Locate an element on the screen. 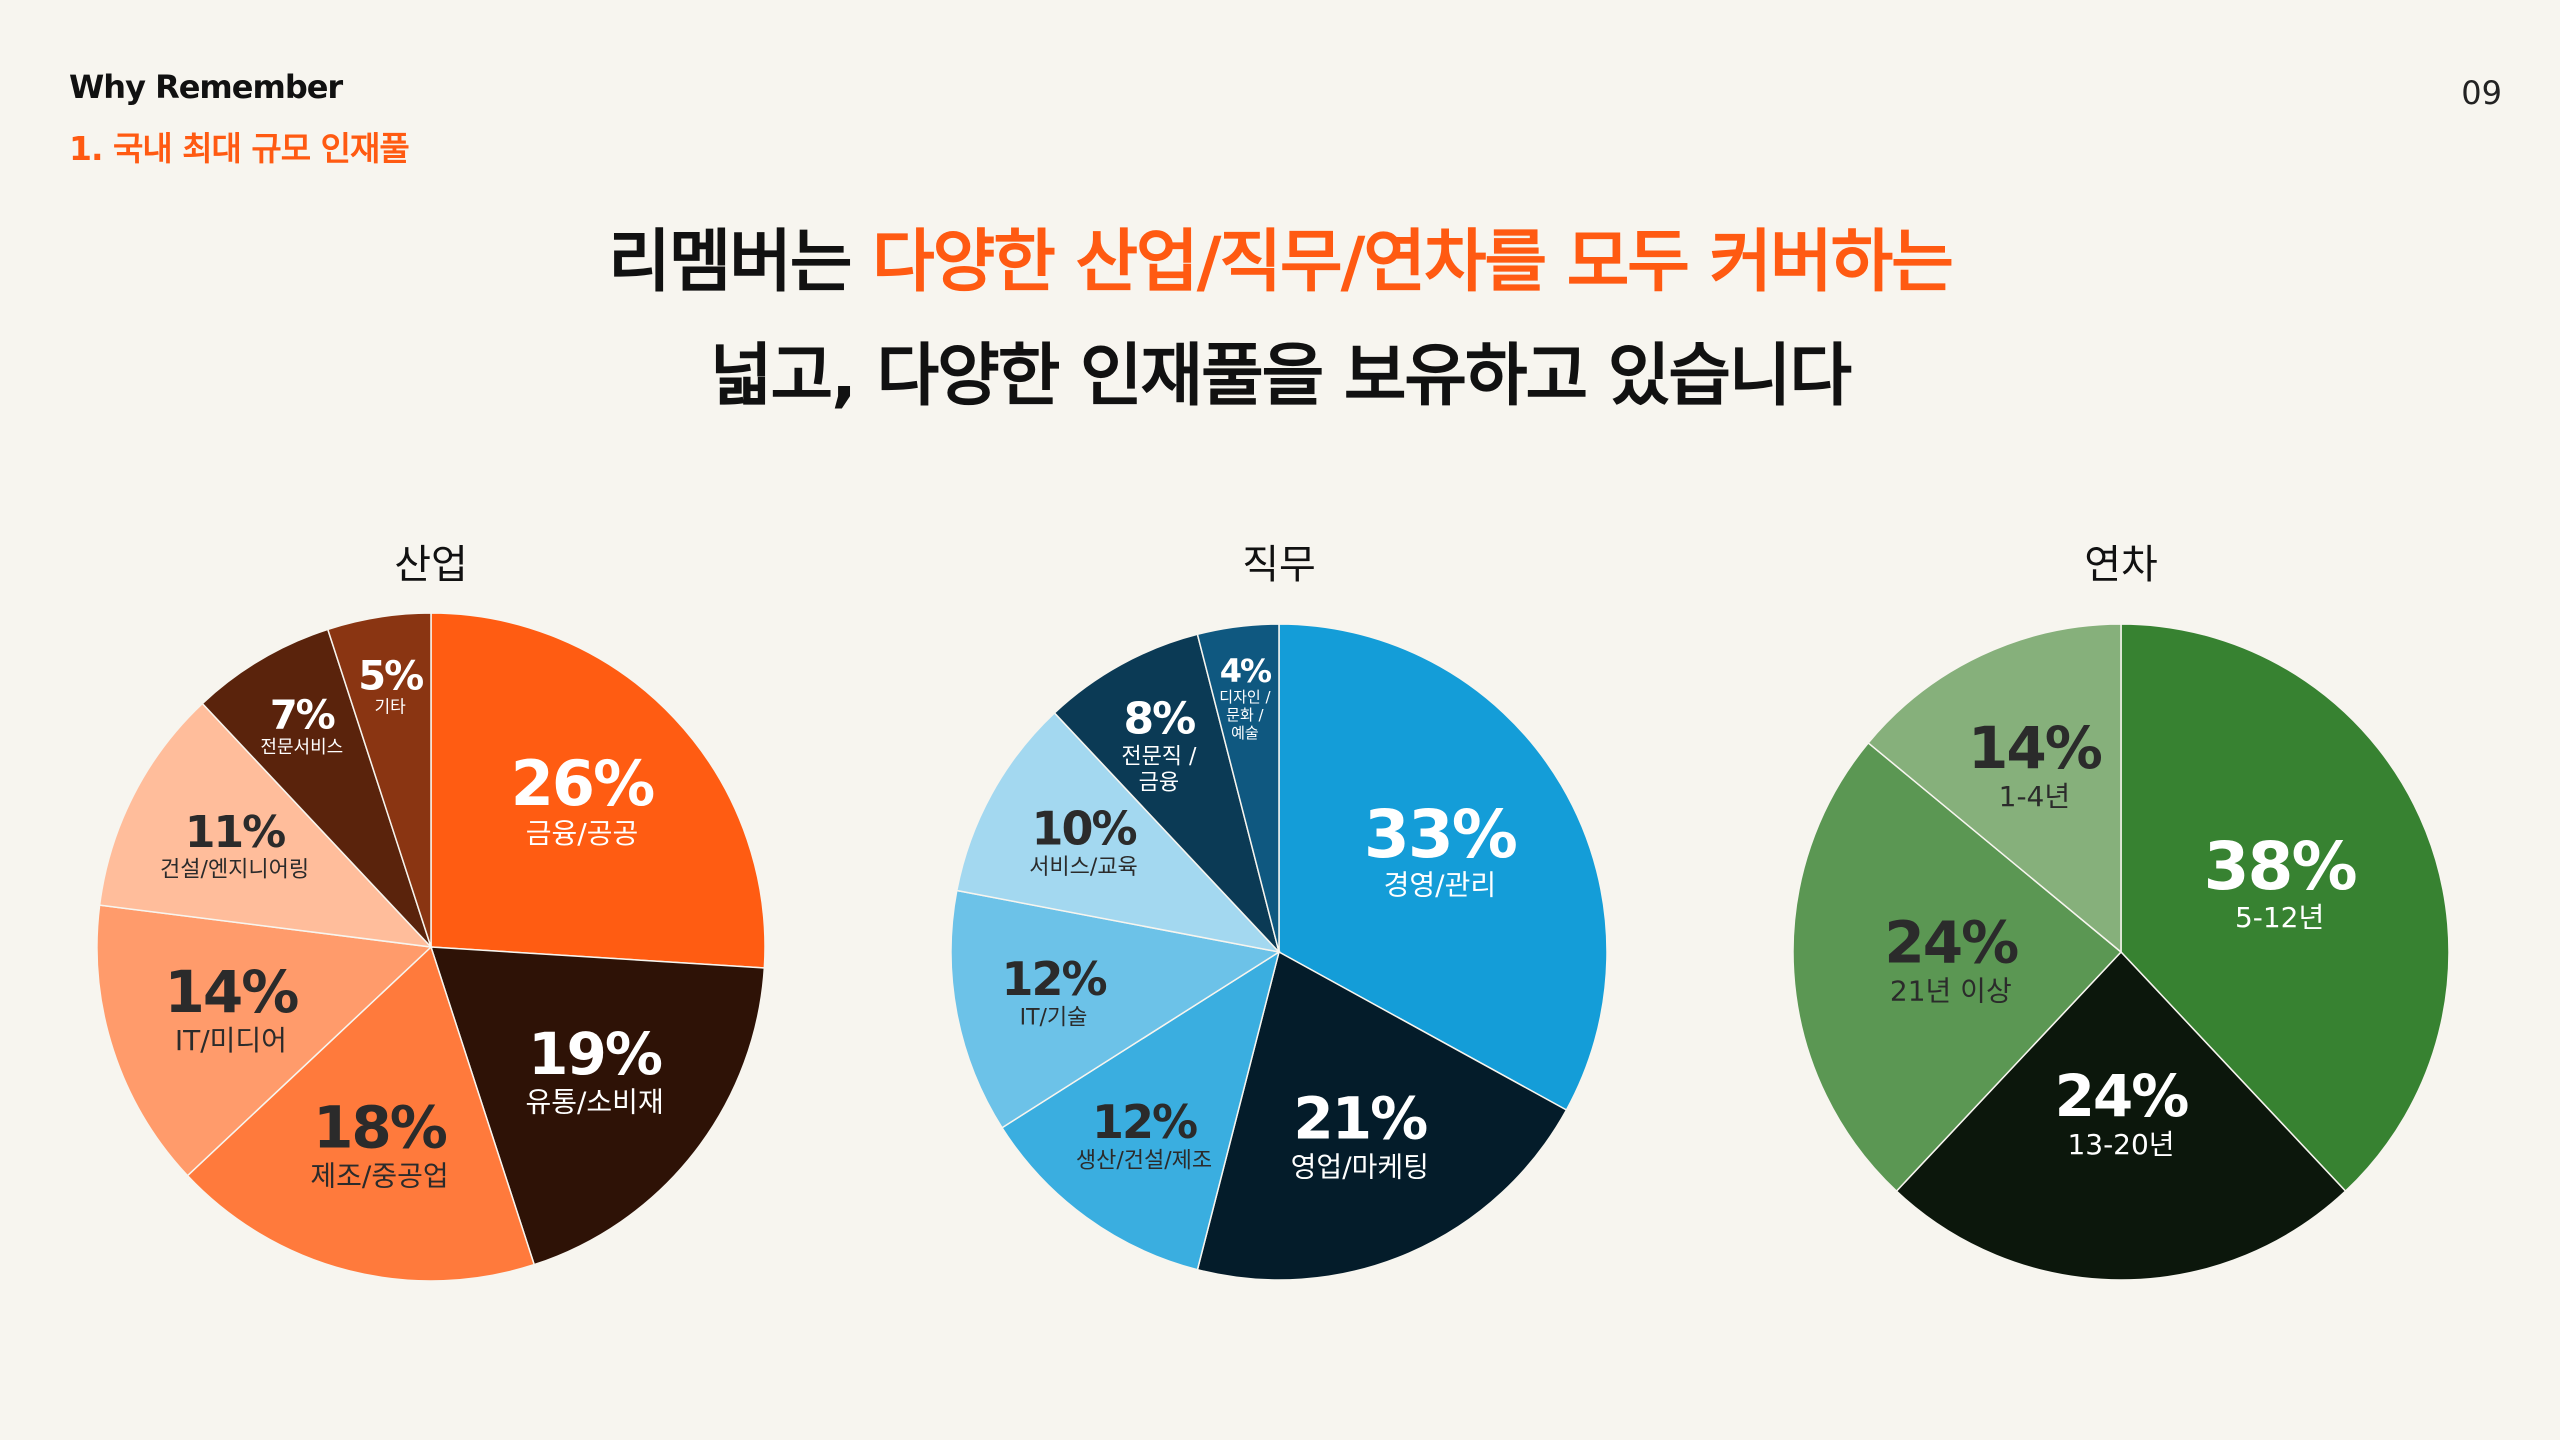  slice-percent: 8% is located at coordinates (1160, 719).